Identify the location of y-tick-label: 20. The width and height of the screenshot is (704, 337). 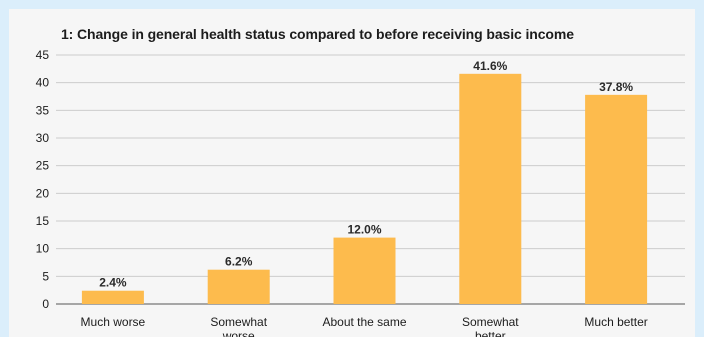
(43, 193).